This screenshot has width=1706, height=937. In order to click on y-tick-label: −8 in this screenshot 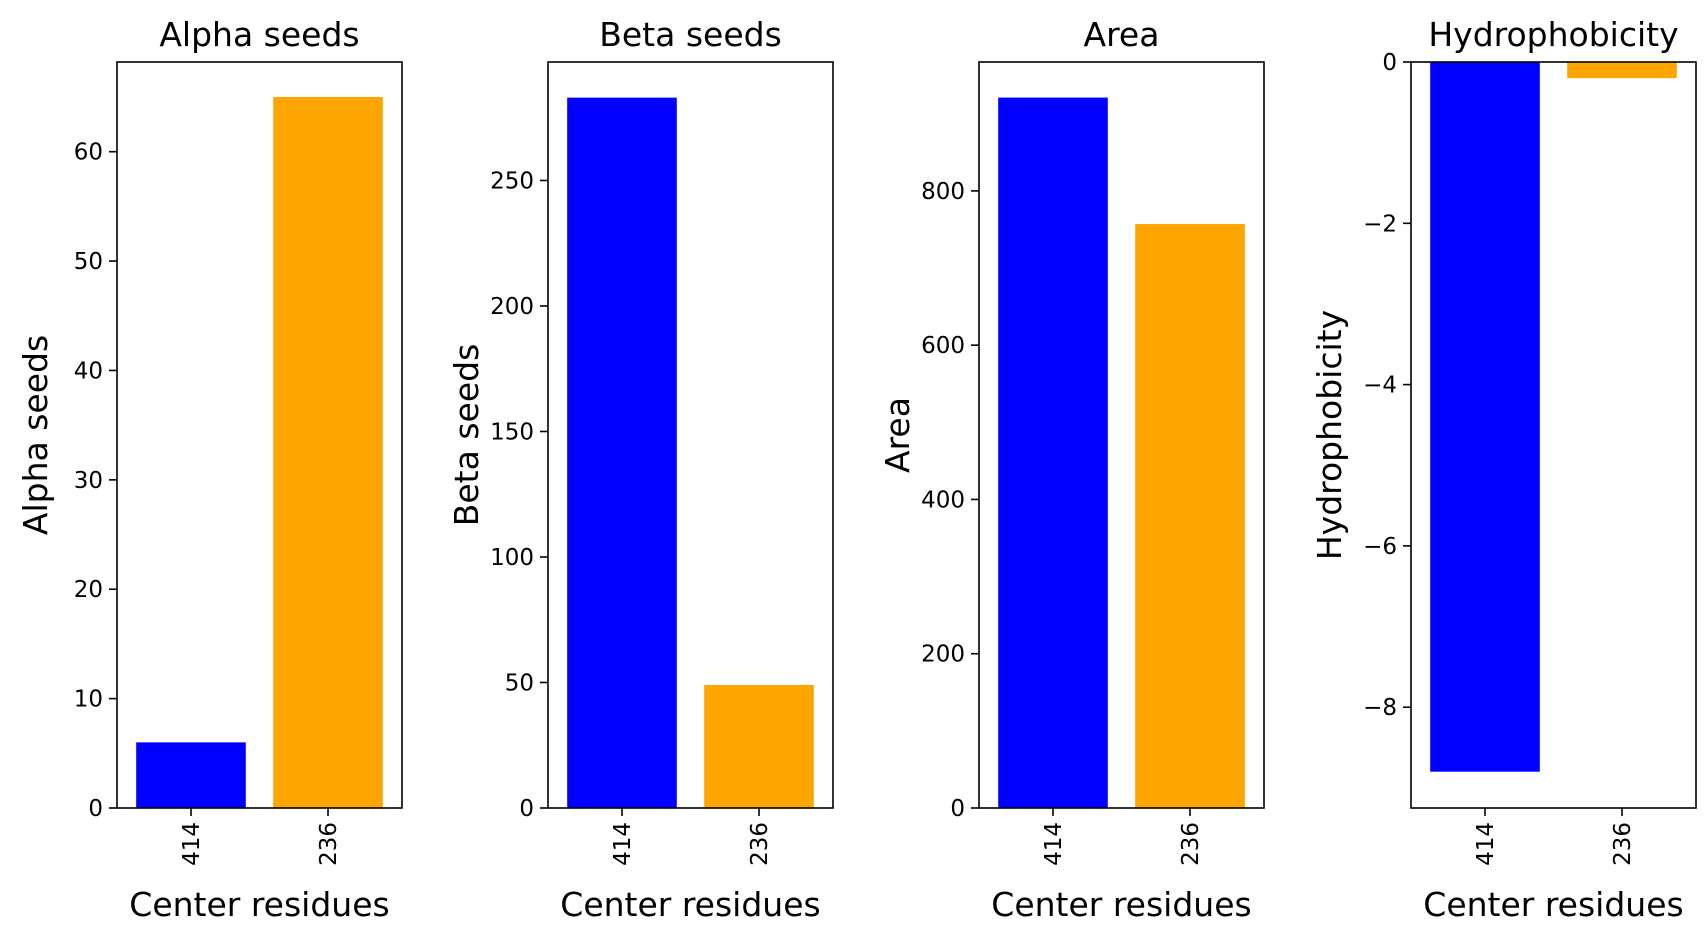, I will do `click(1380, 708)`.